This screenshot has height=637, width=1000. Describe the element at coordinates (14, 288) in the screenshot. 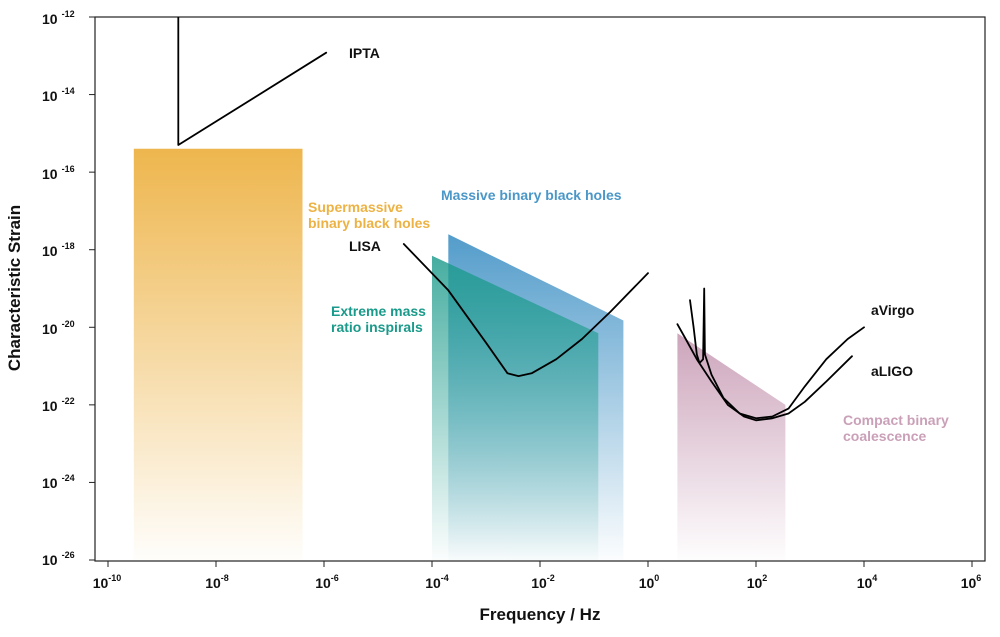

I see `y-axis-title: Characteristic Strain` at that location.